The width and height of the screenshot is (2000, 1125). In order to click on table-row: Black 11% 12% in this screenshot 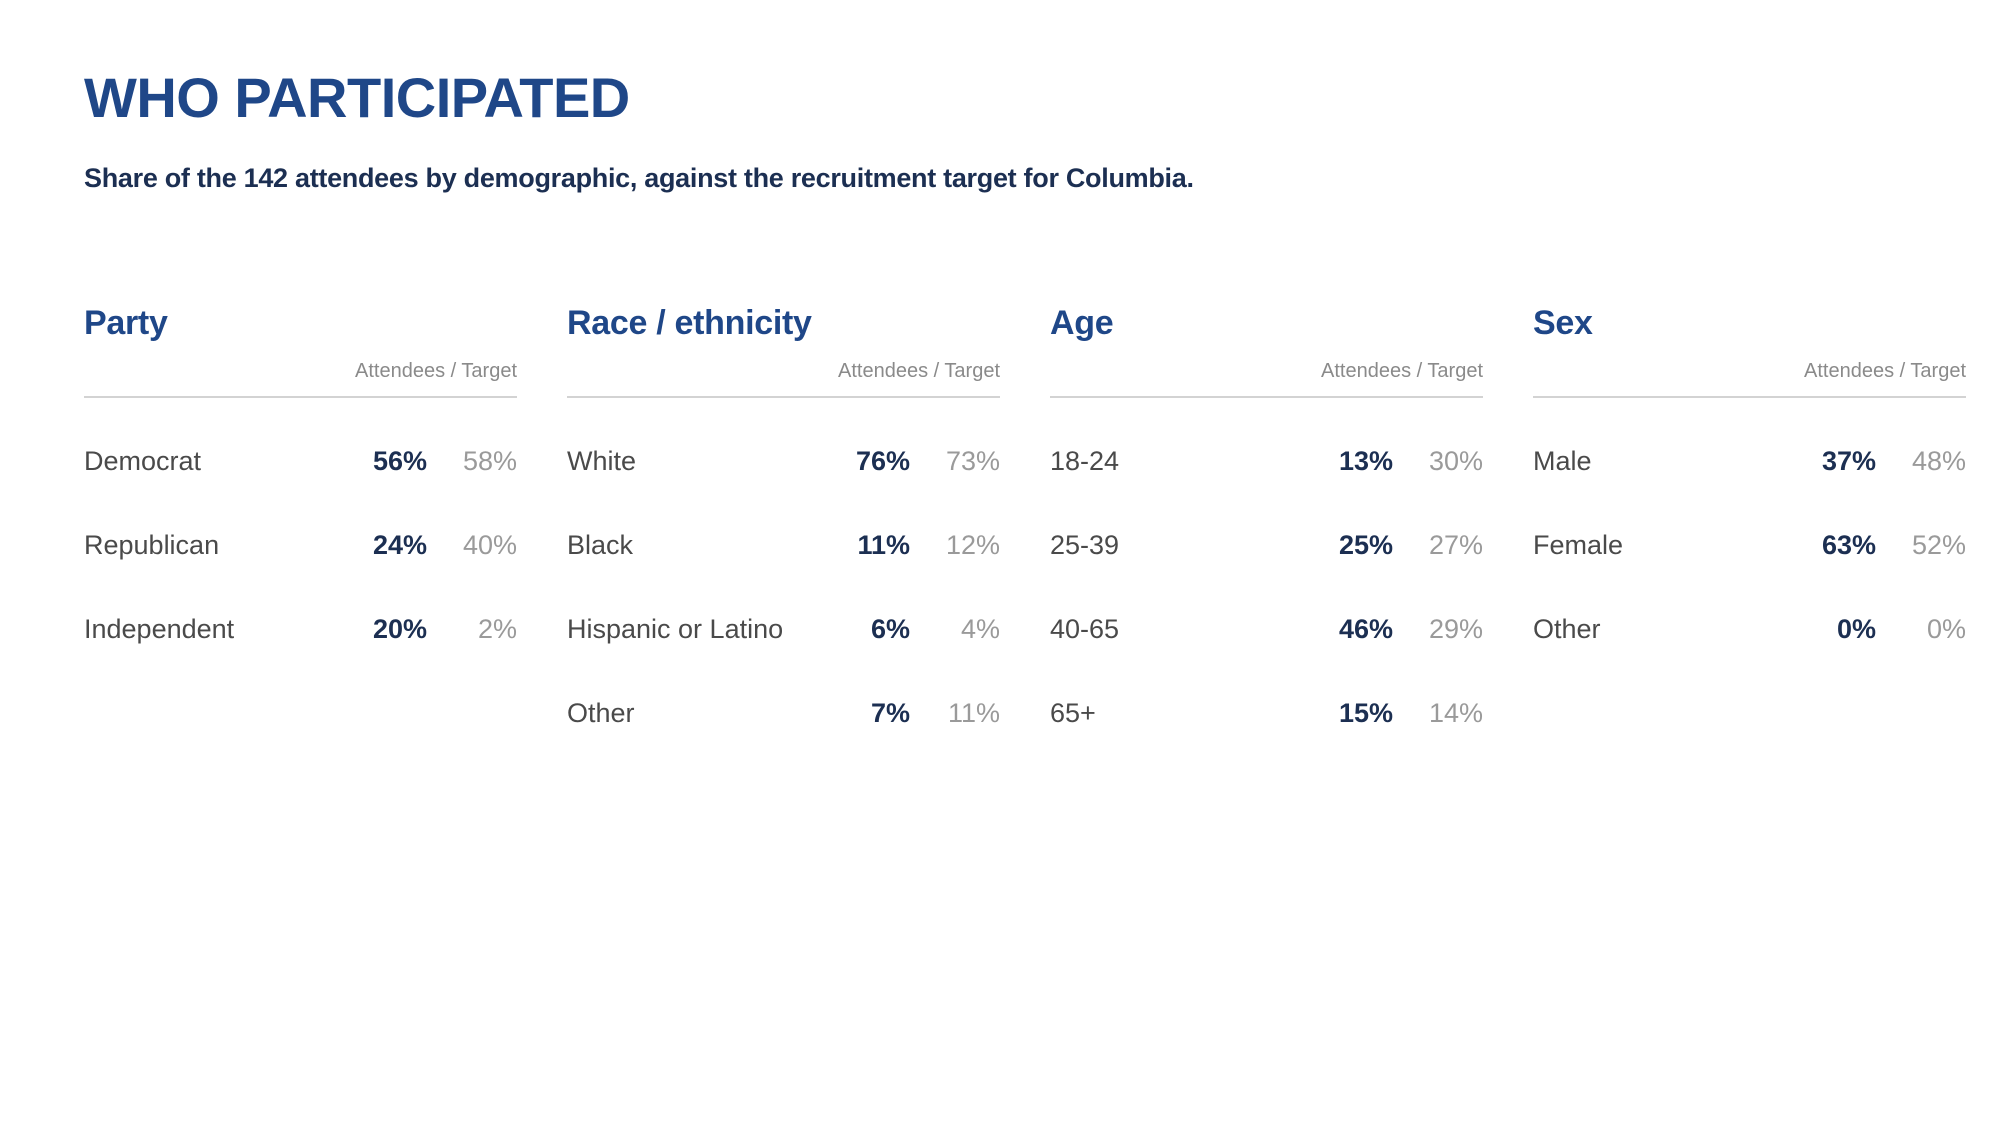, I will do `click(783, 545)`.